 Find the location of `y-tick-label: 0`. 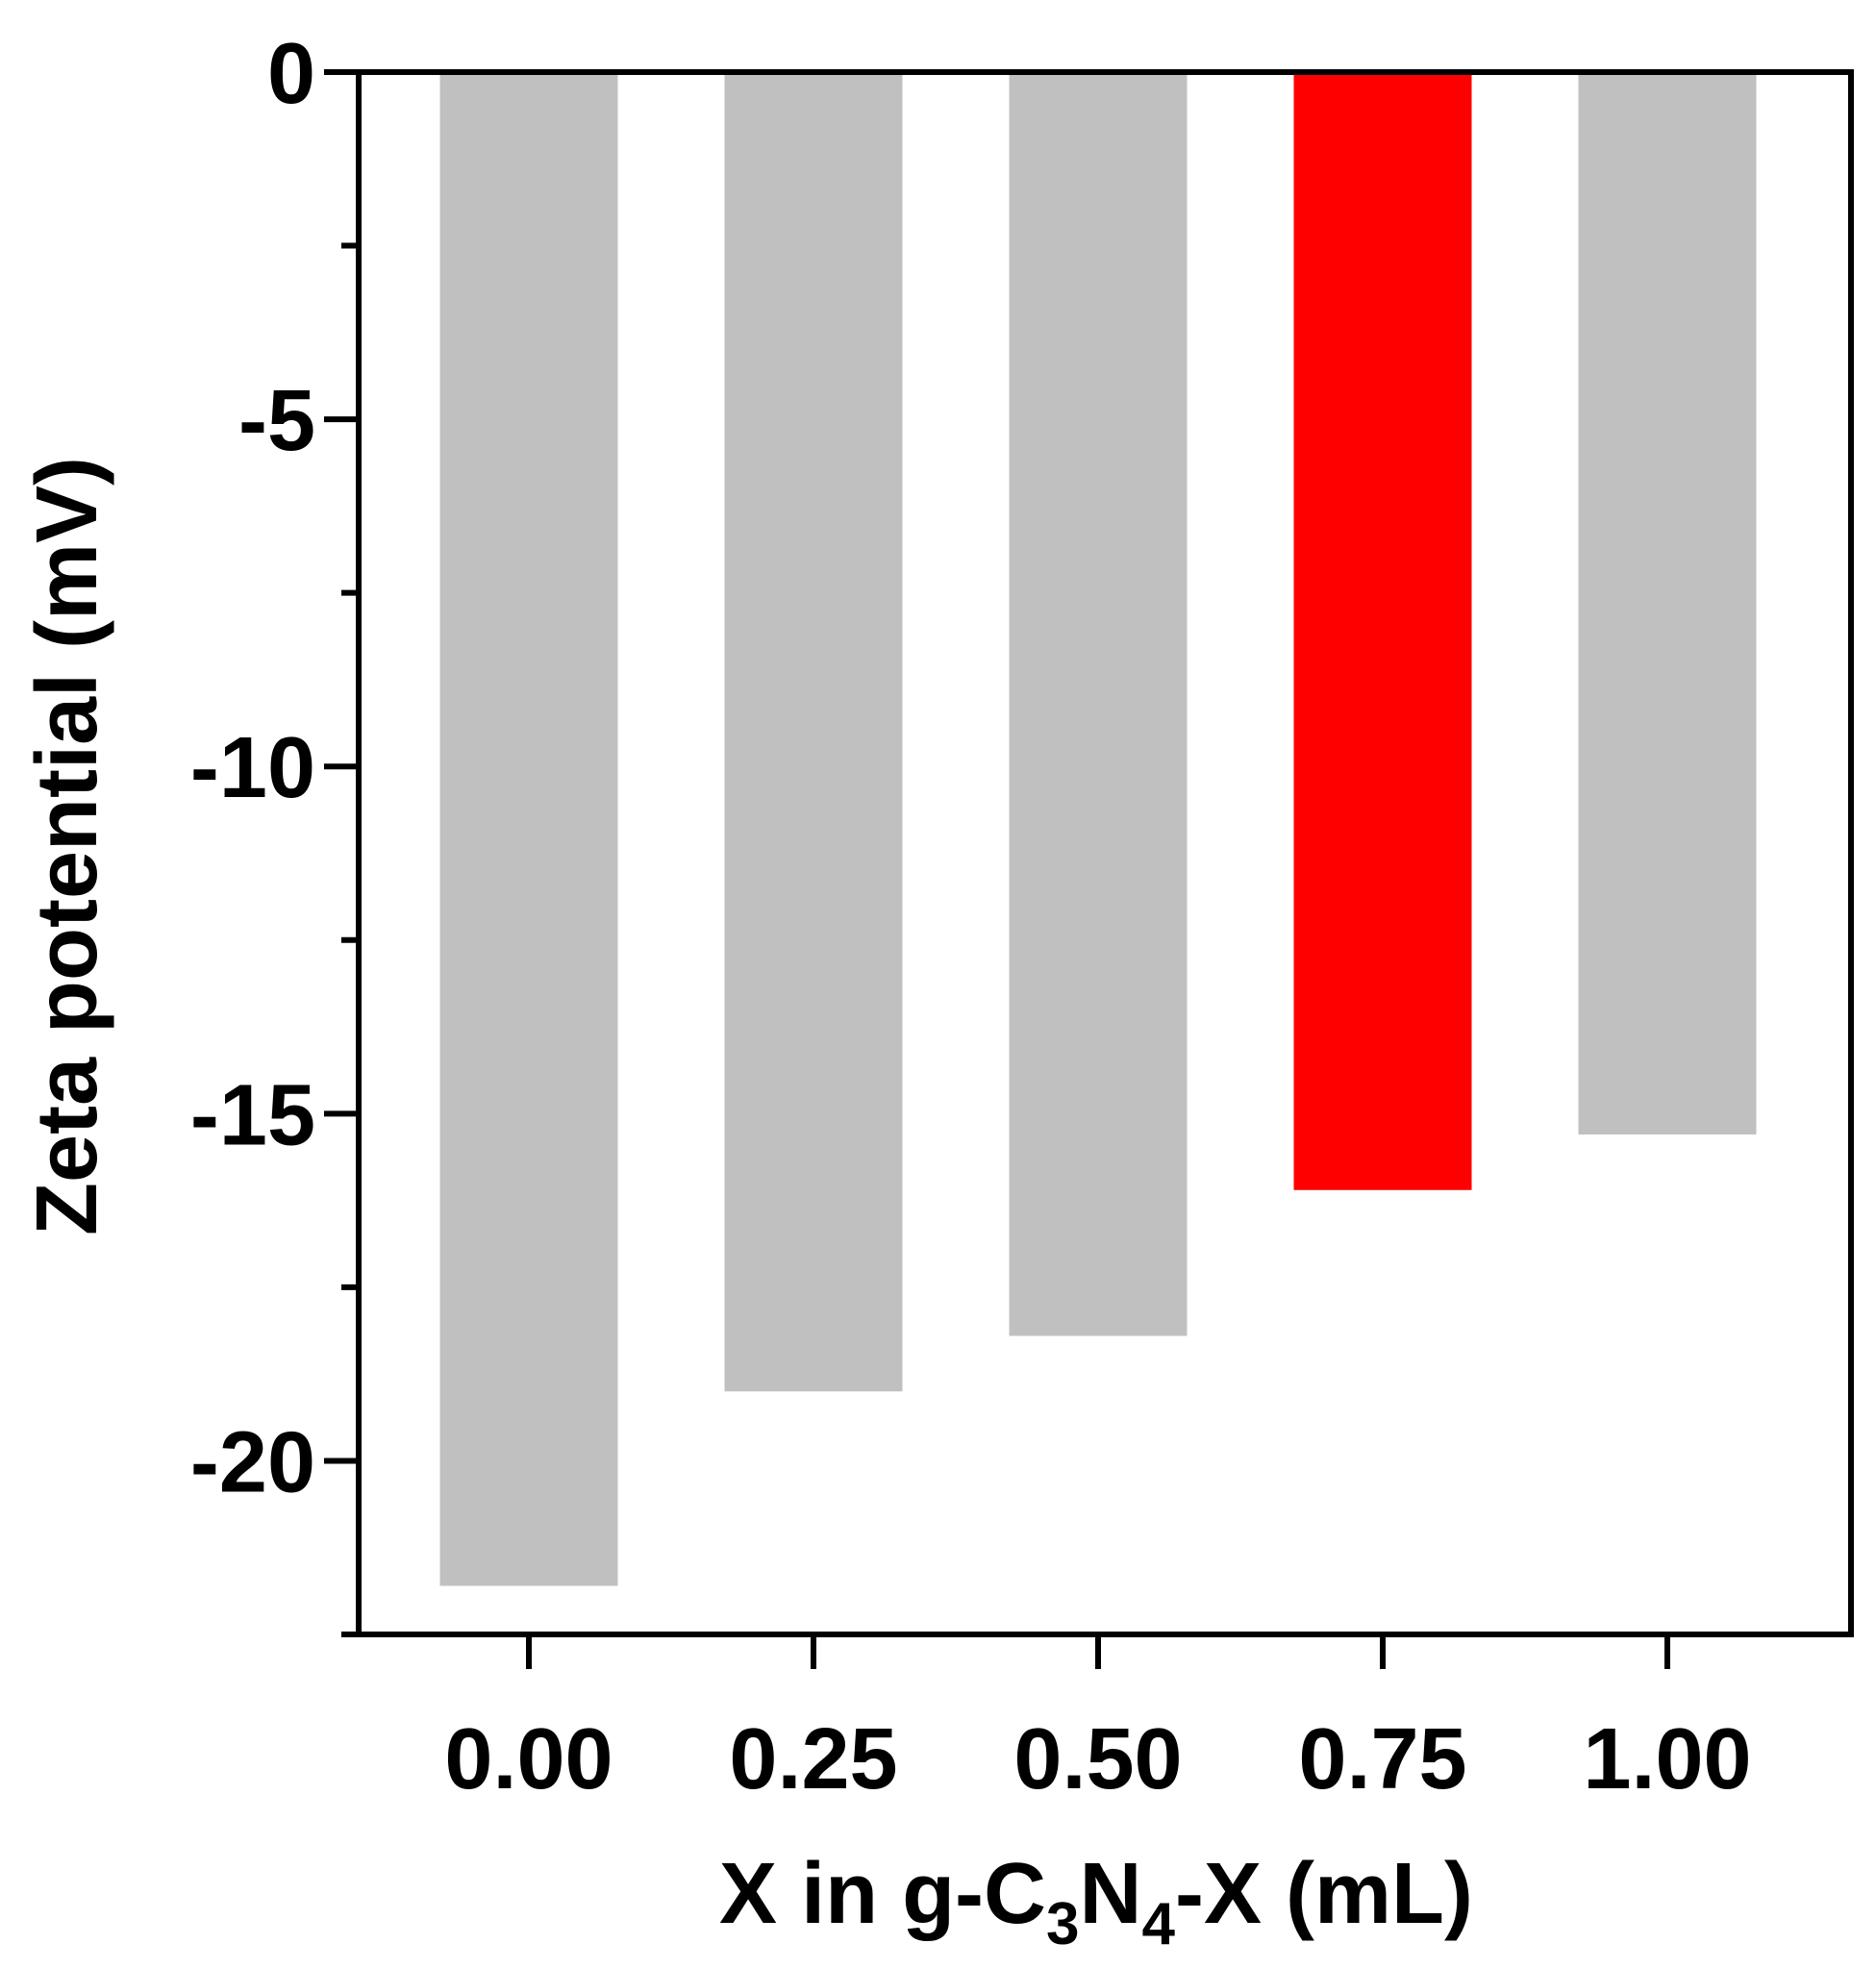

y-tick-label: 0 is located at coordinates (291, 74).